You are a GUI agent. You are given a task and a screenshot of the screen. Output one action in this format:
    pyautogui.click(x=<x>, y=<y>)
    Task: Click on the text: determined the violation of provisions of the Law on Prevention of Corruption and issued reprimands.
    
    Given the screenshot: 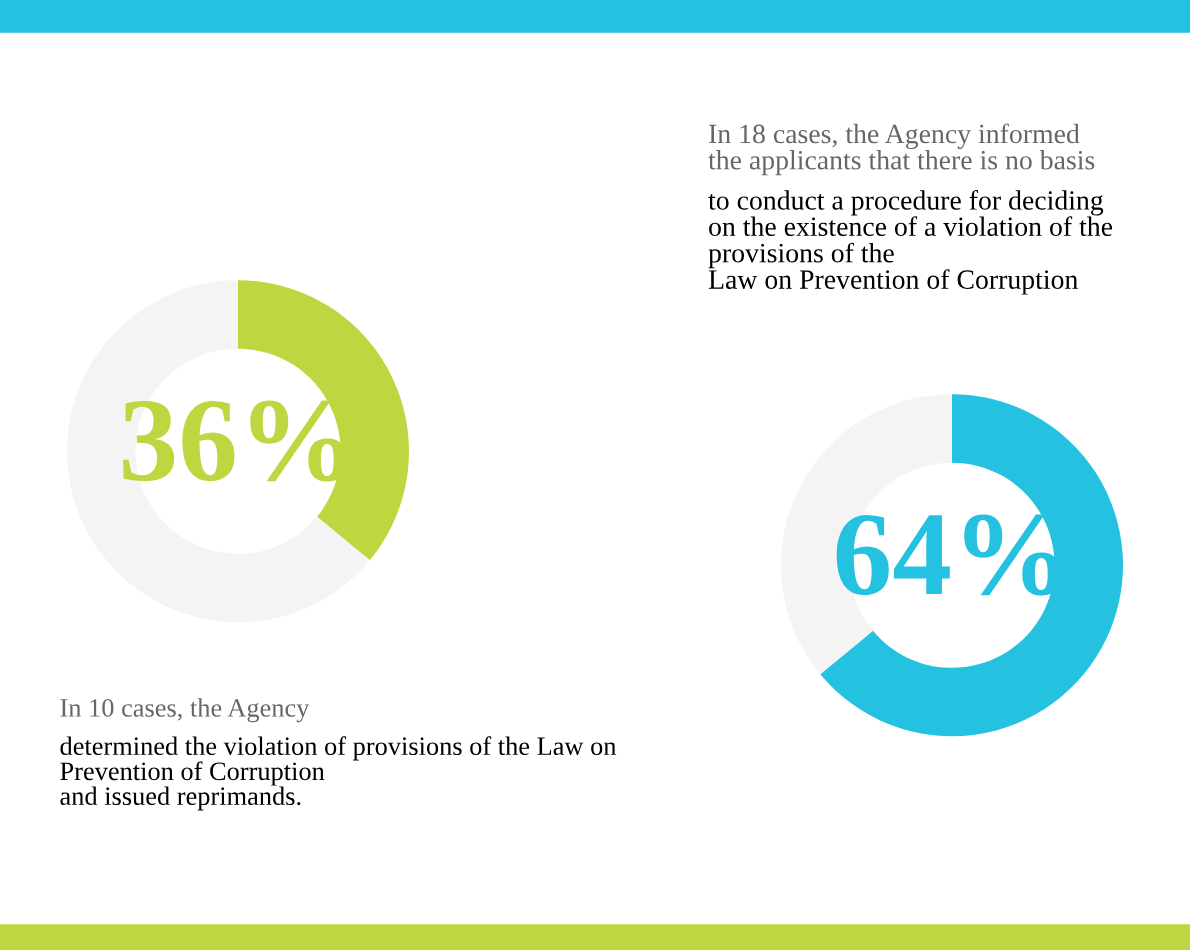 What is the action you would take?
    pyautogui.click(x=338, y=773)
    